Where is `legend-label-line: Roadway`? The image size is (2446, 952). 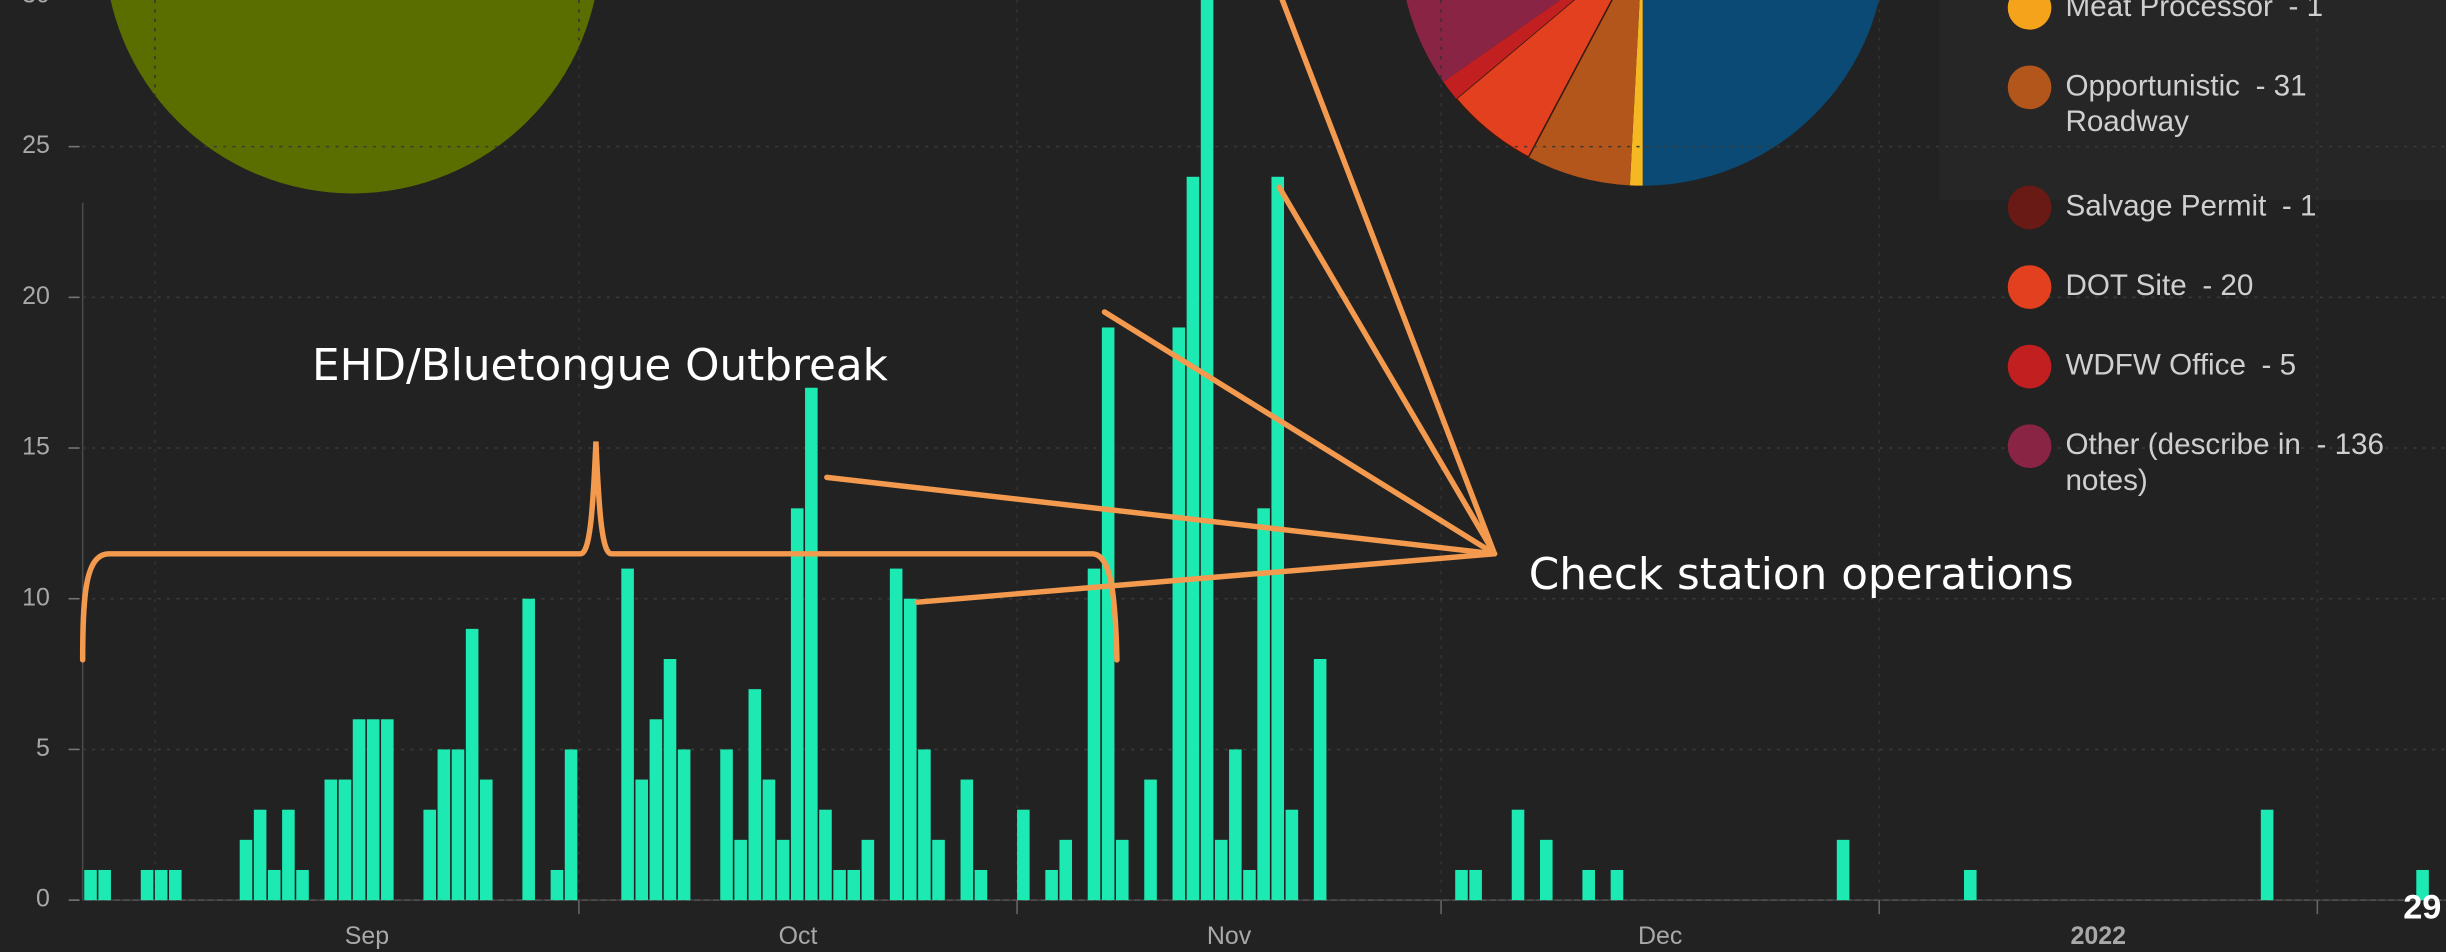 legend-label-line: Roadway is located at coordinates (2127, 121).